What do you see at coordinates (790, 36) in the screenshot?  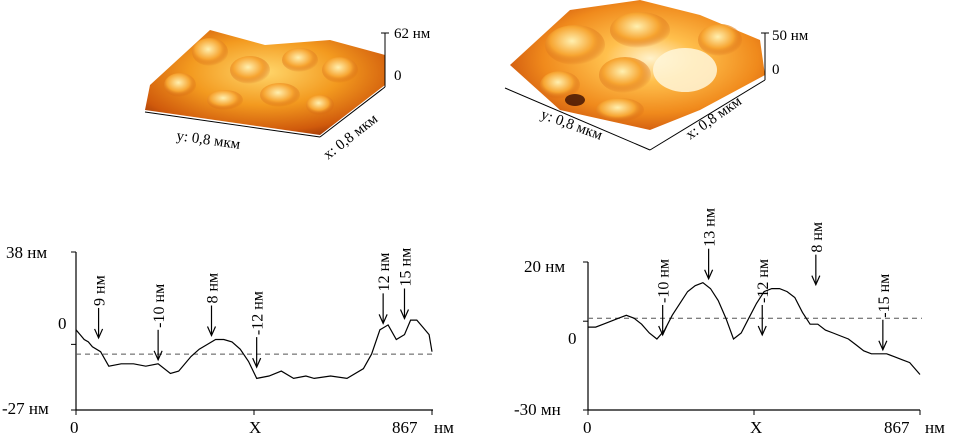 I see `afm-right-zmax: 50 нм` at bounding box center [790, 36].